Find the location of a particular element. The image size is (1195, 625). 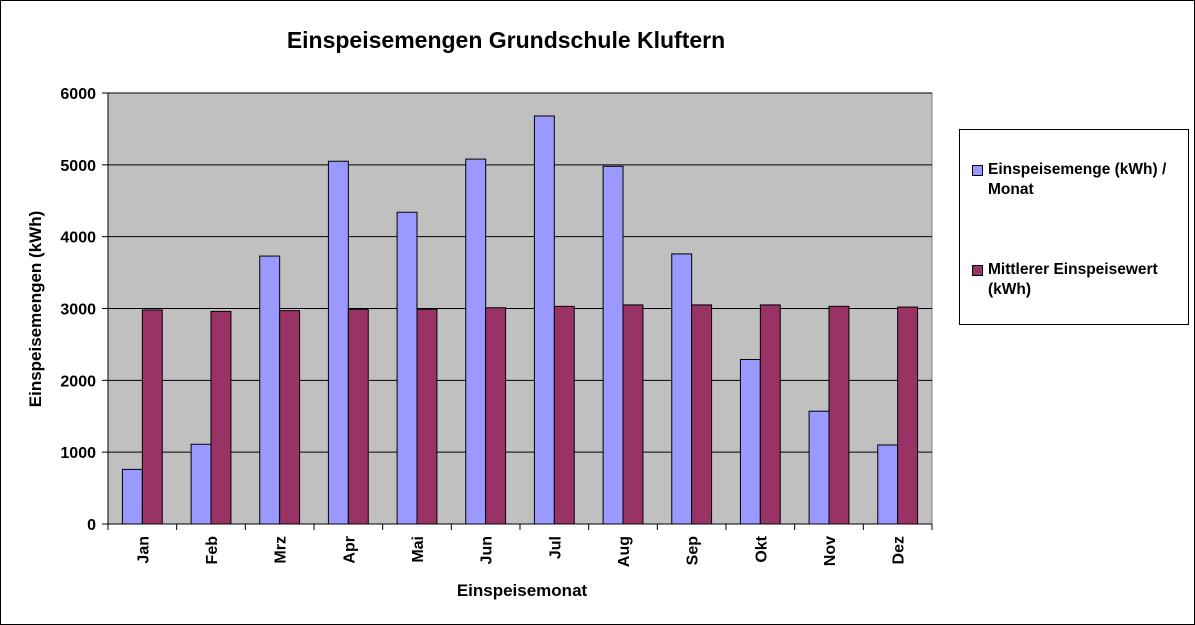

legend-label-einspeisemenge: Einspeisemenge (kWh) / Monat is located at coordinates (1077, 179).